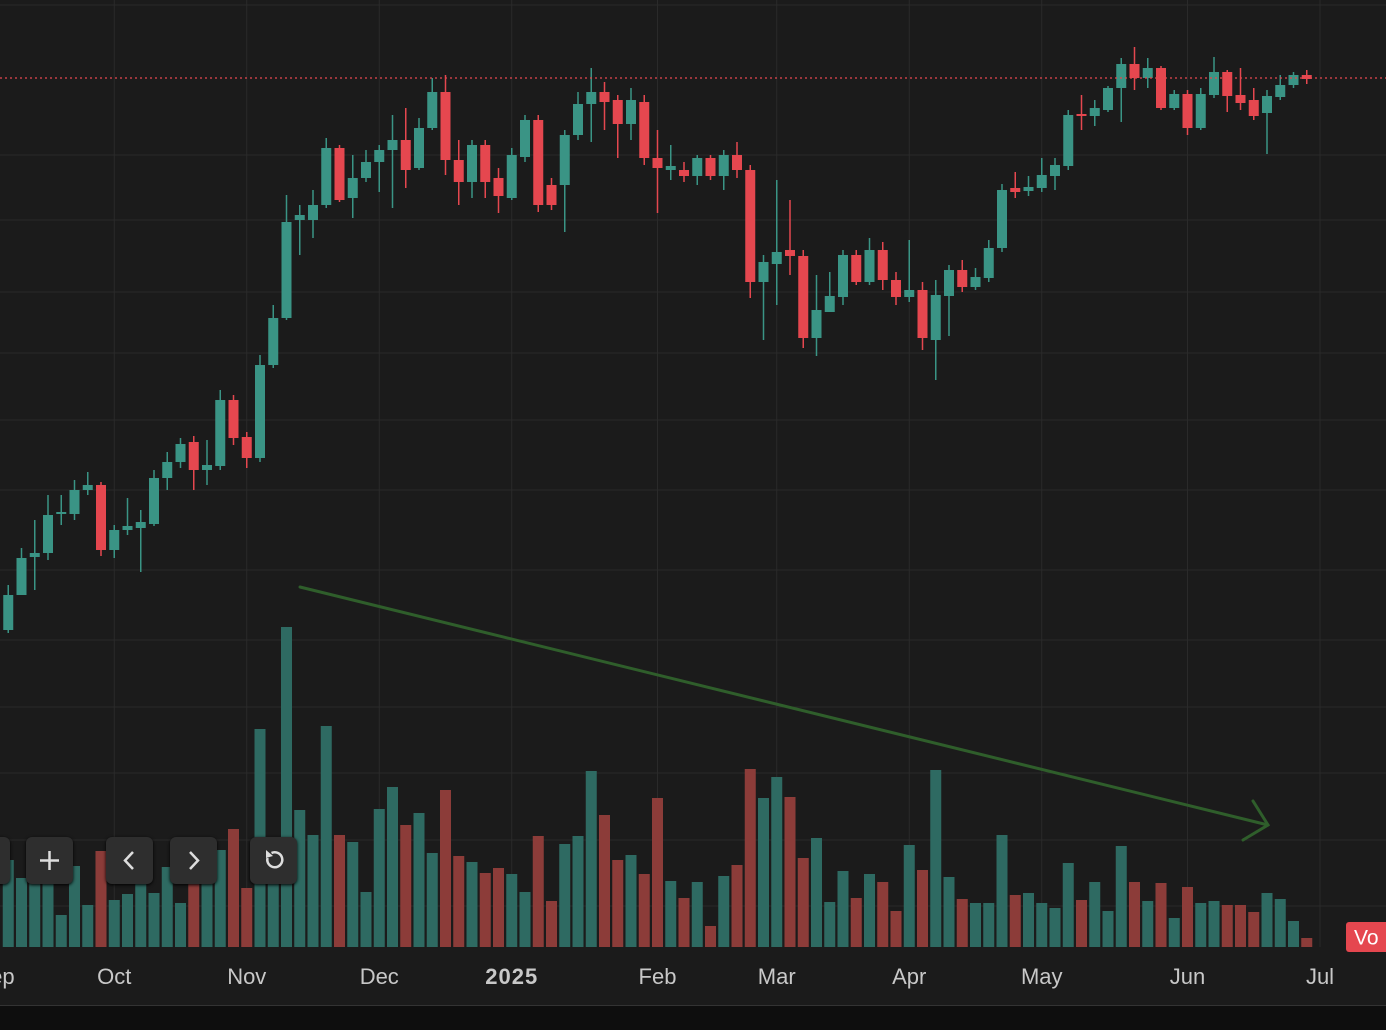 The height and width of the screenshot is (1030, 1386). I want to click on x-tick-label: Oct, so click(114, 976).